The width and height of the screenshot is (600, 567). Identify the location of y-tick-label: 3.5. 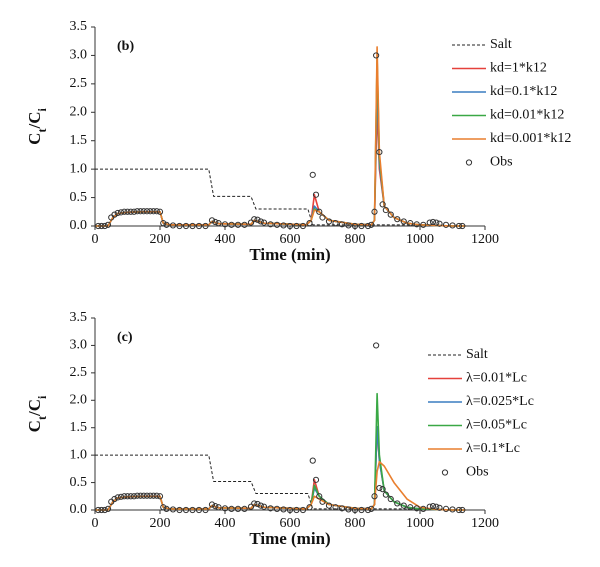
(79, 317).